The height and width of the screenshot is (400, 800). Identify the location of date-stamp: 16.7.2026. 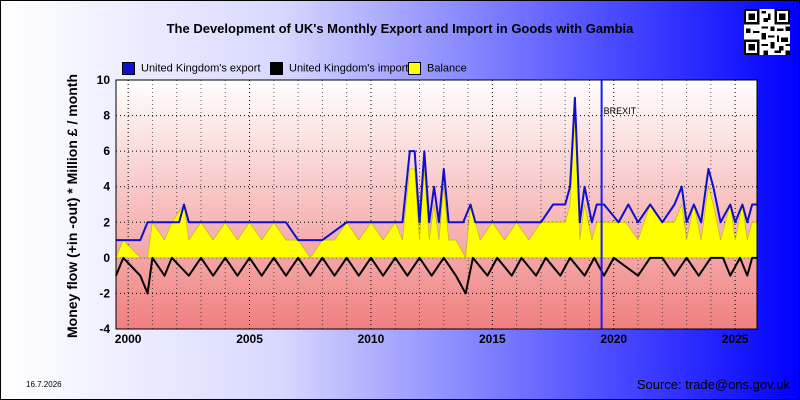
(44, 384).